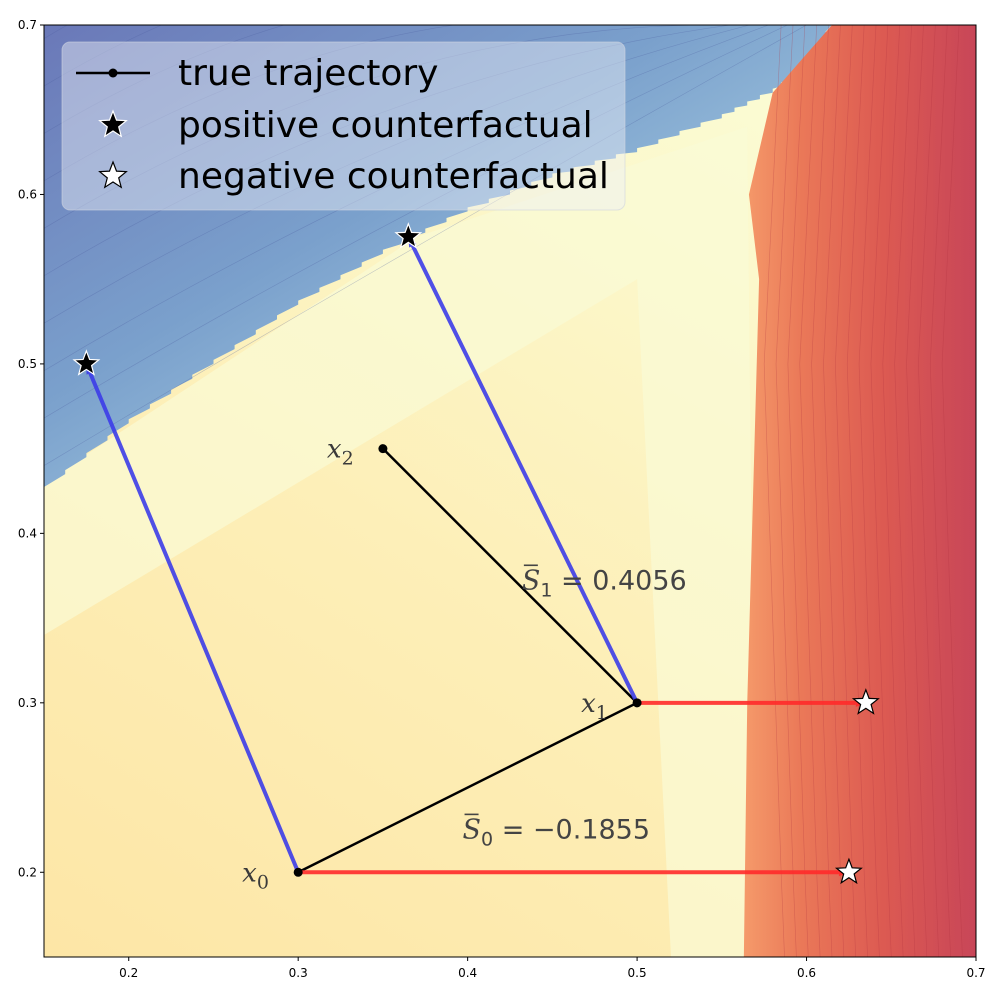 This screenshot has width=1000, height=1000. I want to click on x-axis: 0.2 0.3 0.4 0.5 0.6 0.7, so click(552, 968).